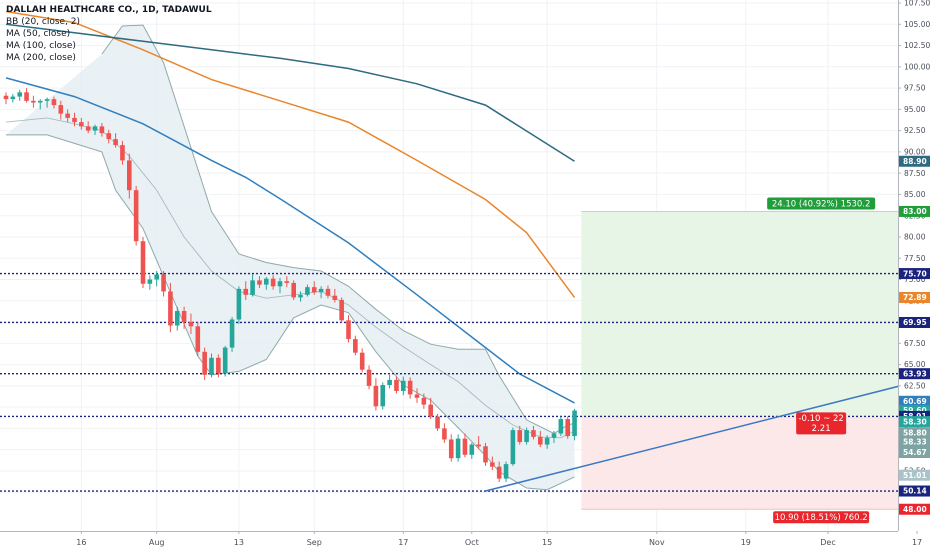 This screenshot has height=550, width=932. I want to click on x-tick-label: 13, so click(239, 542).